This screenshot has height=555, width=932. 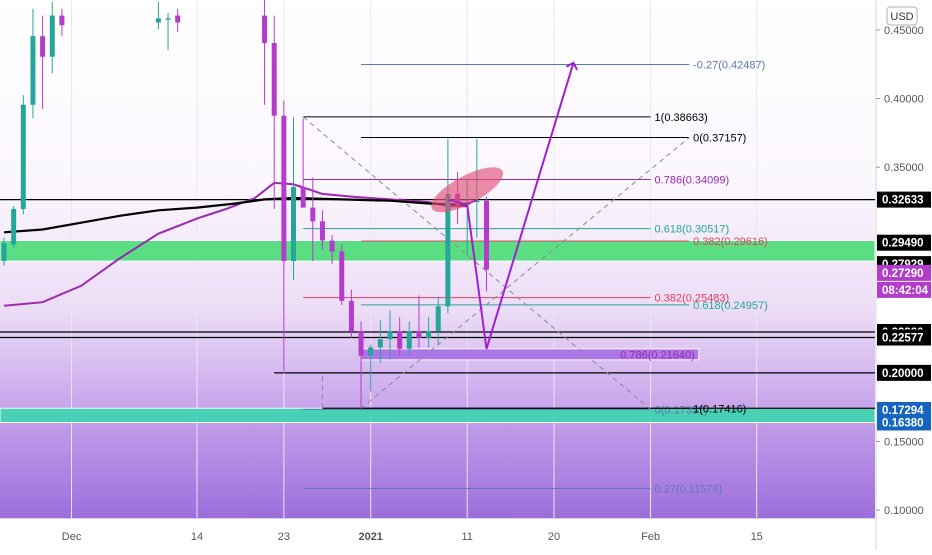 I want to click on currency-badge: USD, so click(x=902, y=16).